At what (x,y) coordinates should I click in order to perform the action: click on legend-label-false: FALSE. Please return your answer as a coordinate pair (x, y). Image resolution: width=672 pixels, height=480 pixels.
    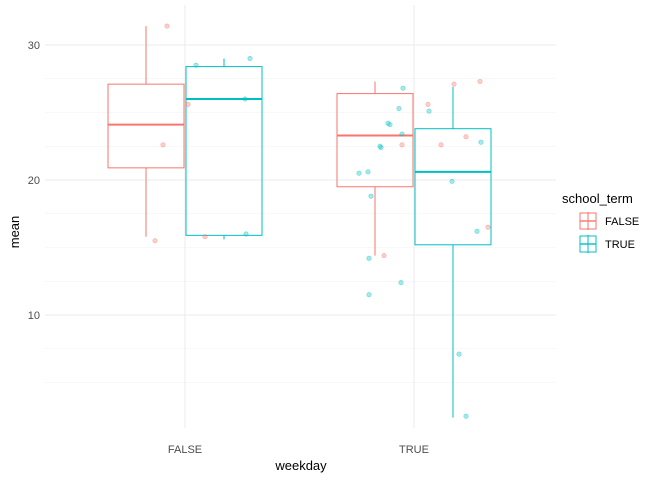
    Looking at the image, I should click on (622, 222).